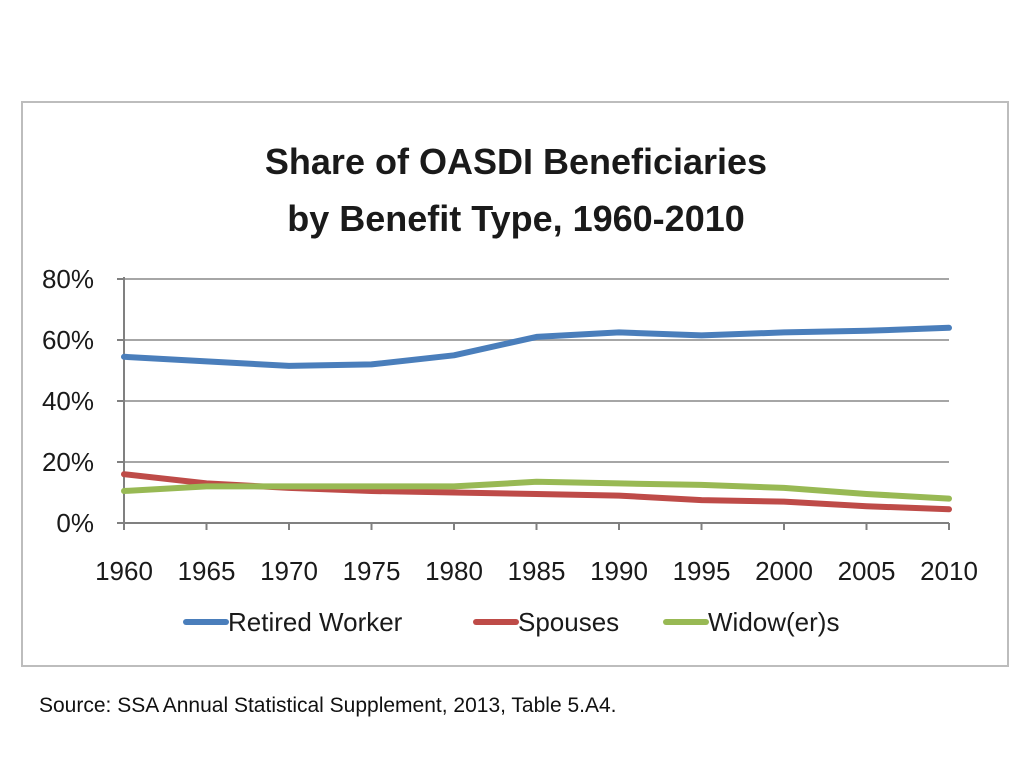  Describe the element at coordinates (516, 161) in the screenshot. I see `chart-title-line-1: Share of OASDI Beneficiaries` at that location.